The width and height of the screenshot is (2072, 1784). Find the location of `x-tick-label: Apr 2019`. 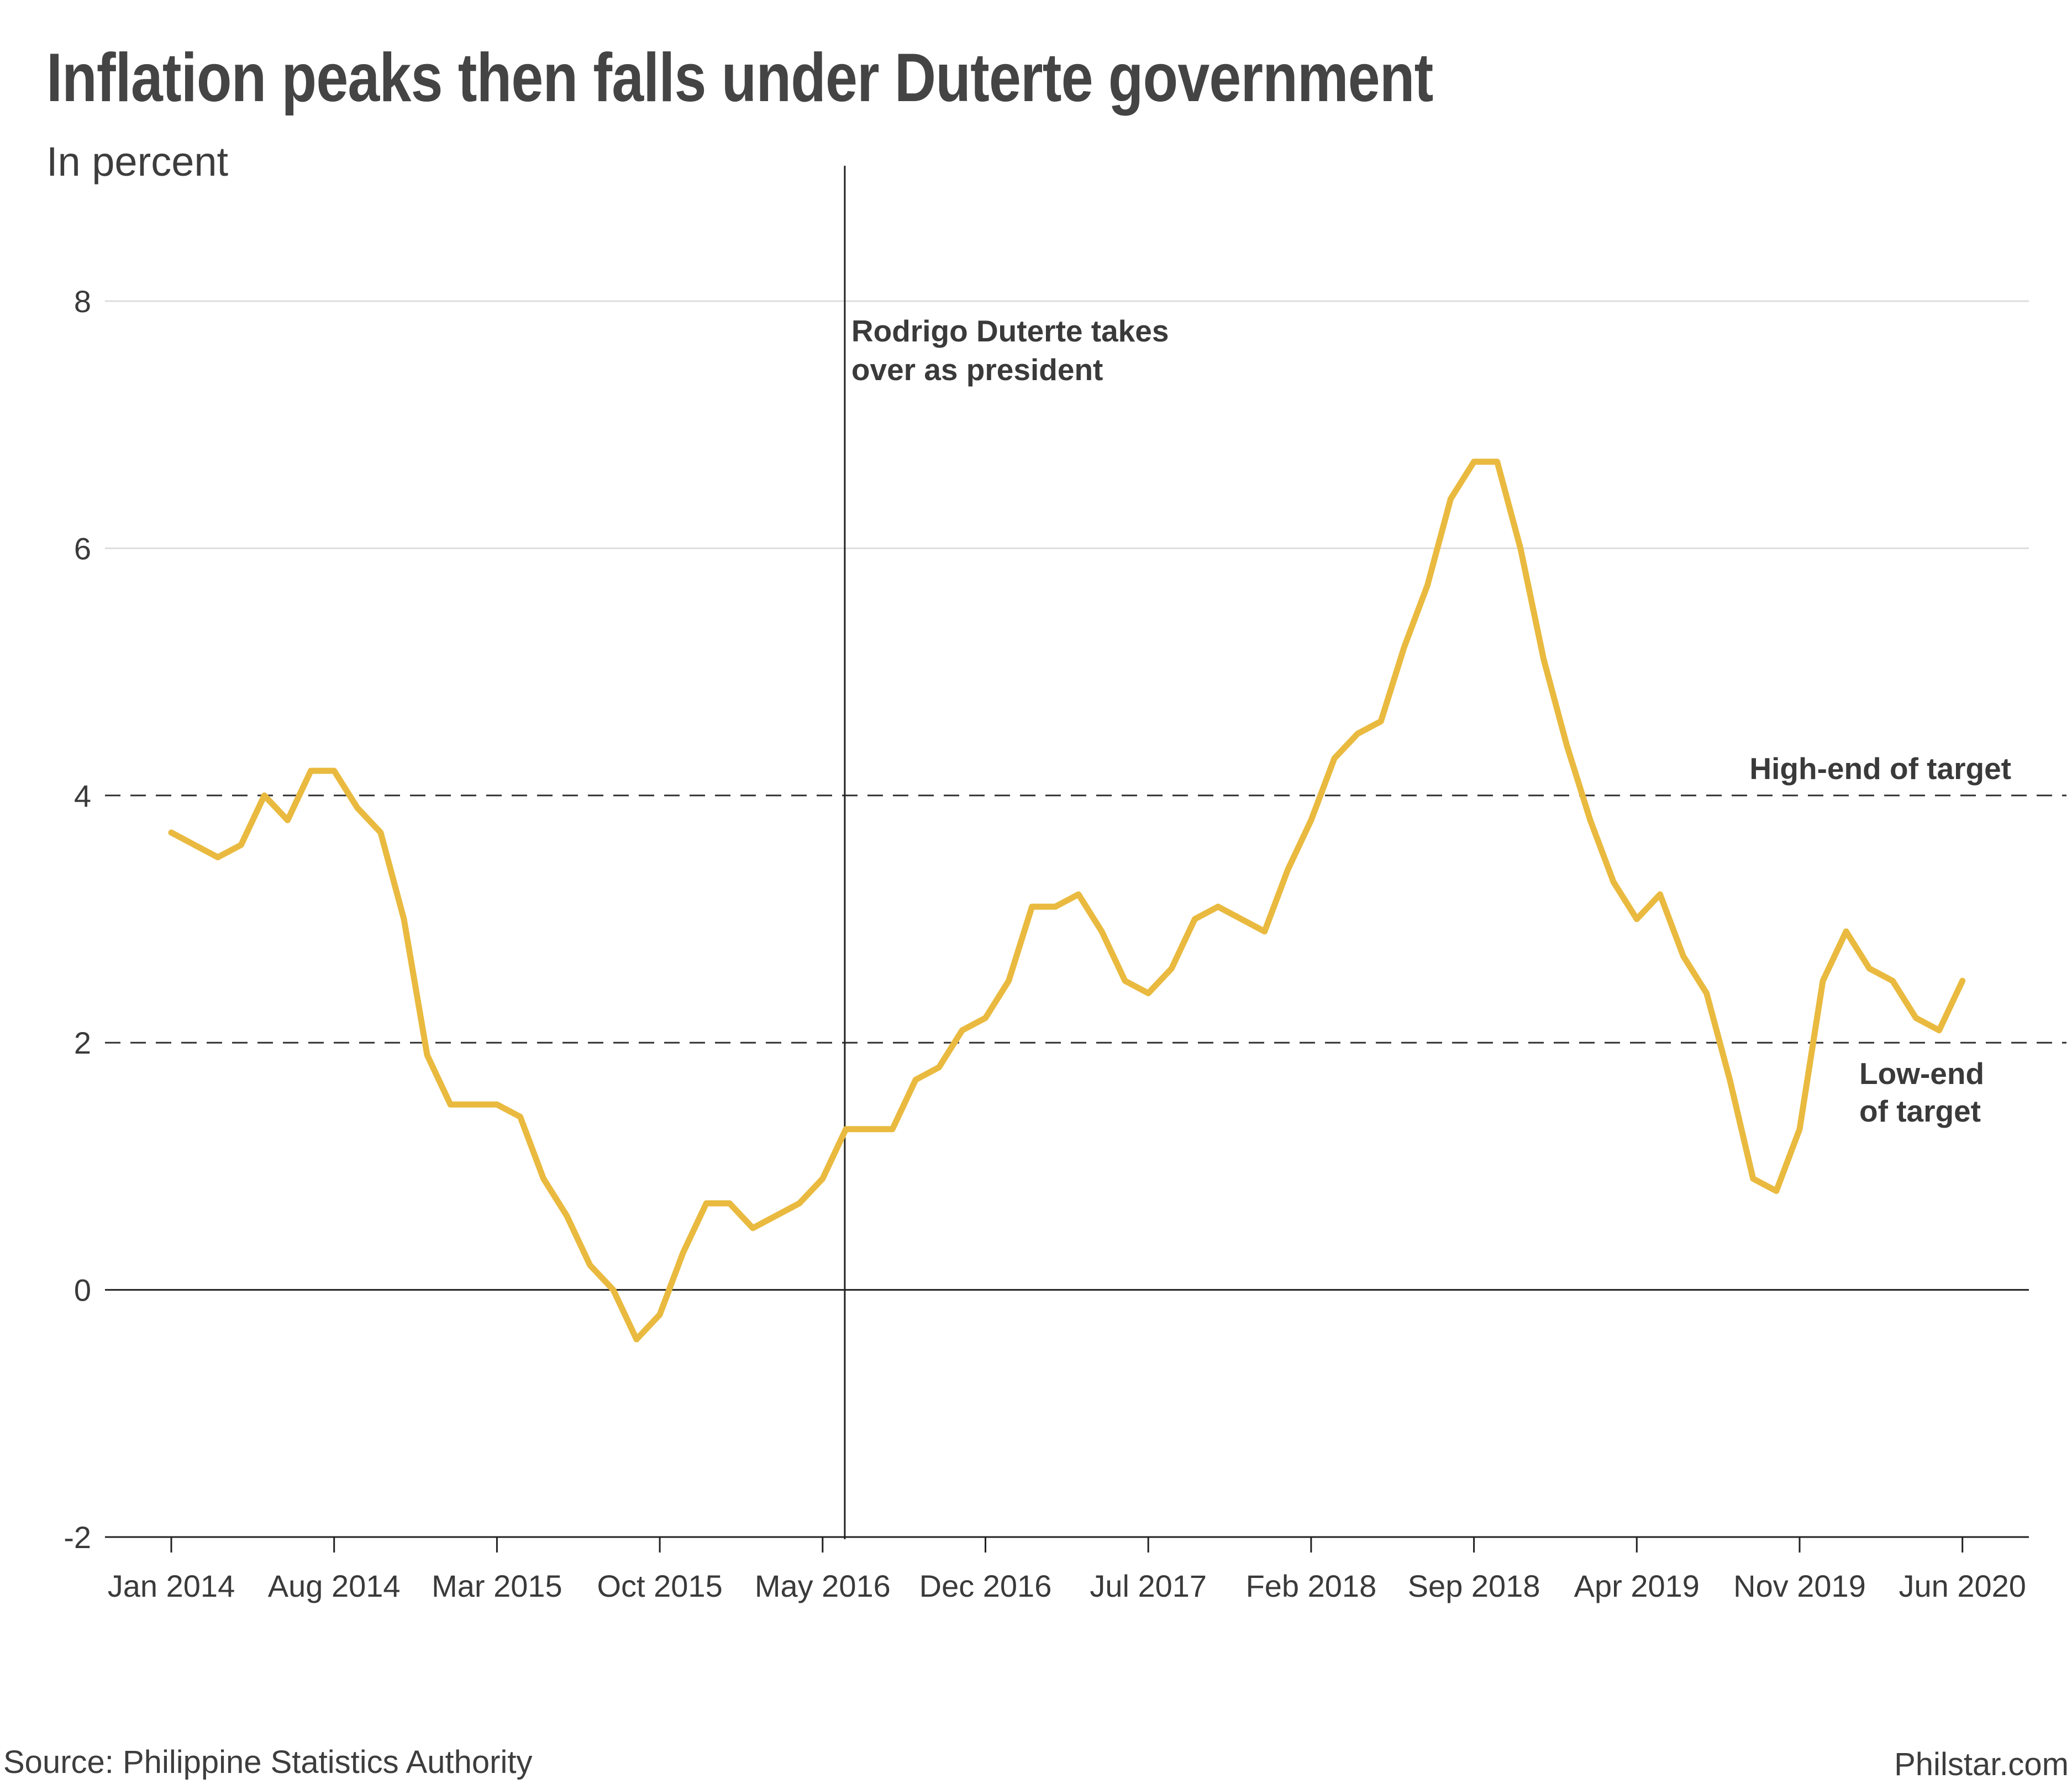

x-tick-label: Apr 2019 is located at coordinates (1637, 1586).